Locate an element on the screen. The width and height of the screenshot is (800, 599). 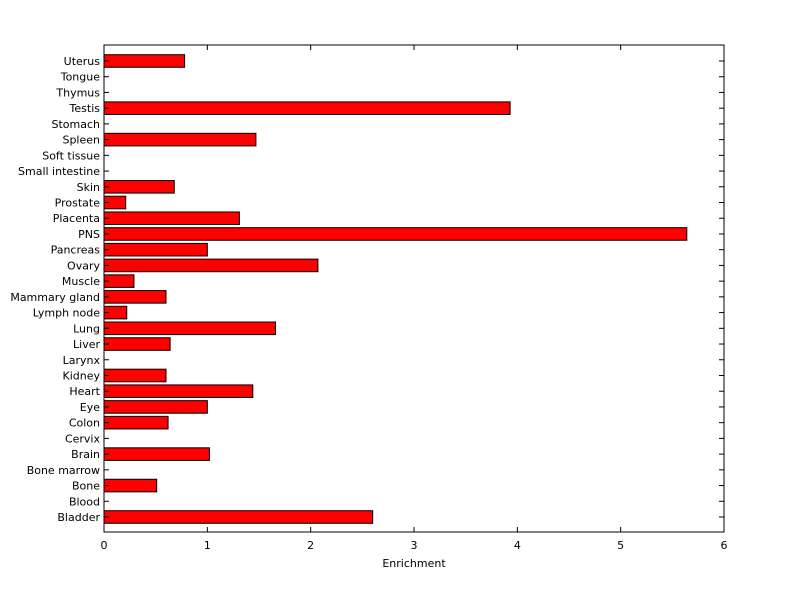
y-tick-label: Prostate is located at coordinates (78, 203).